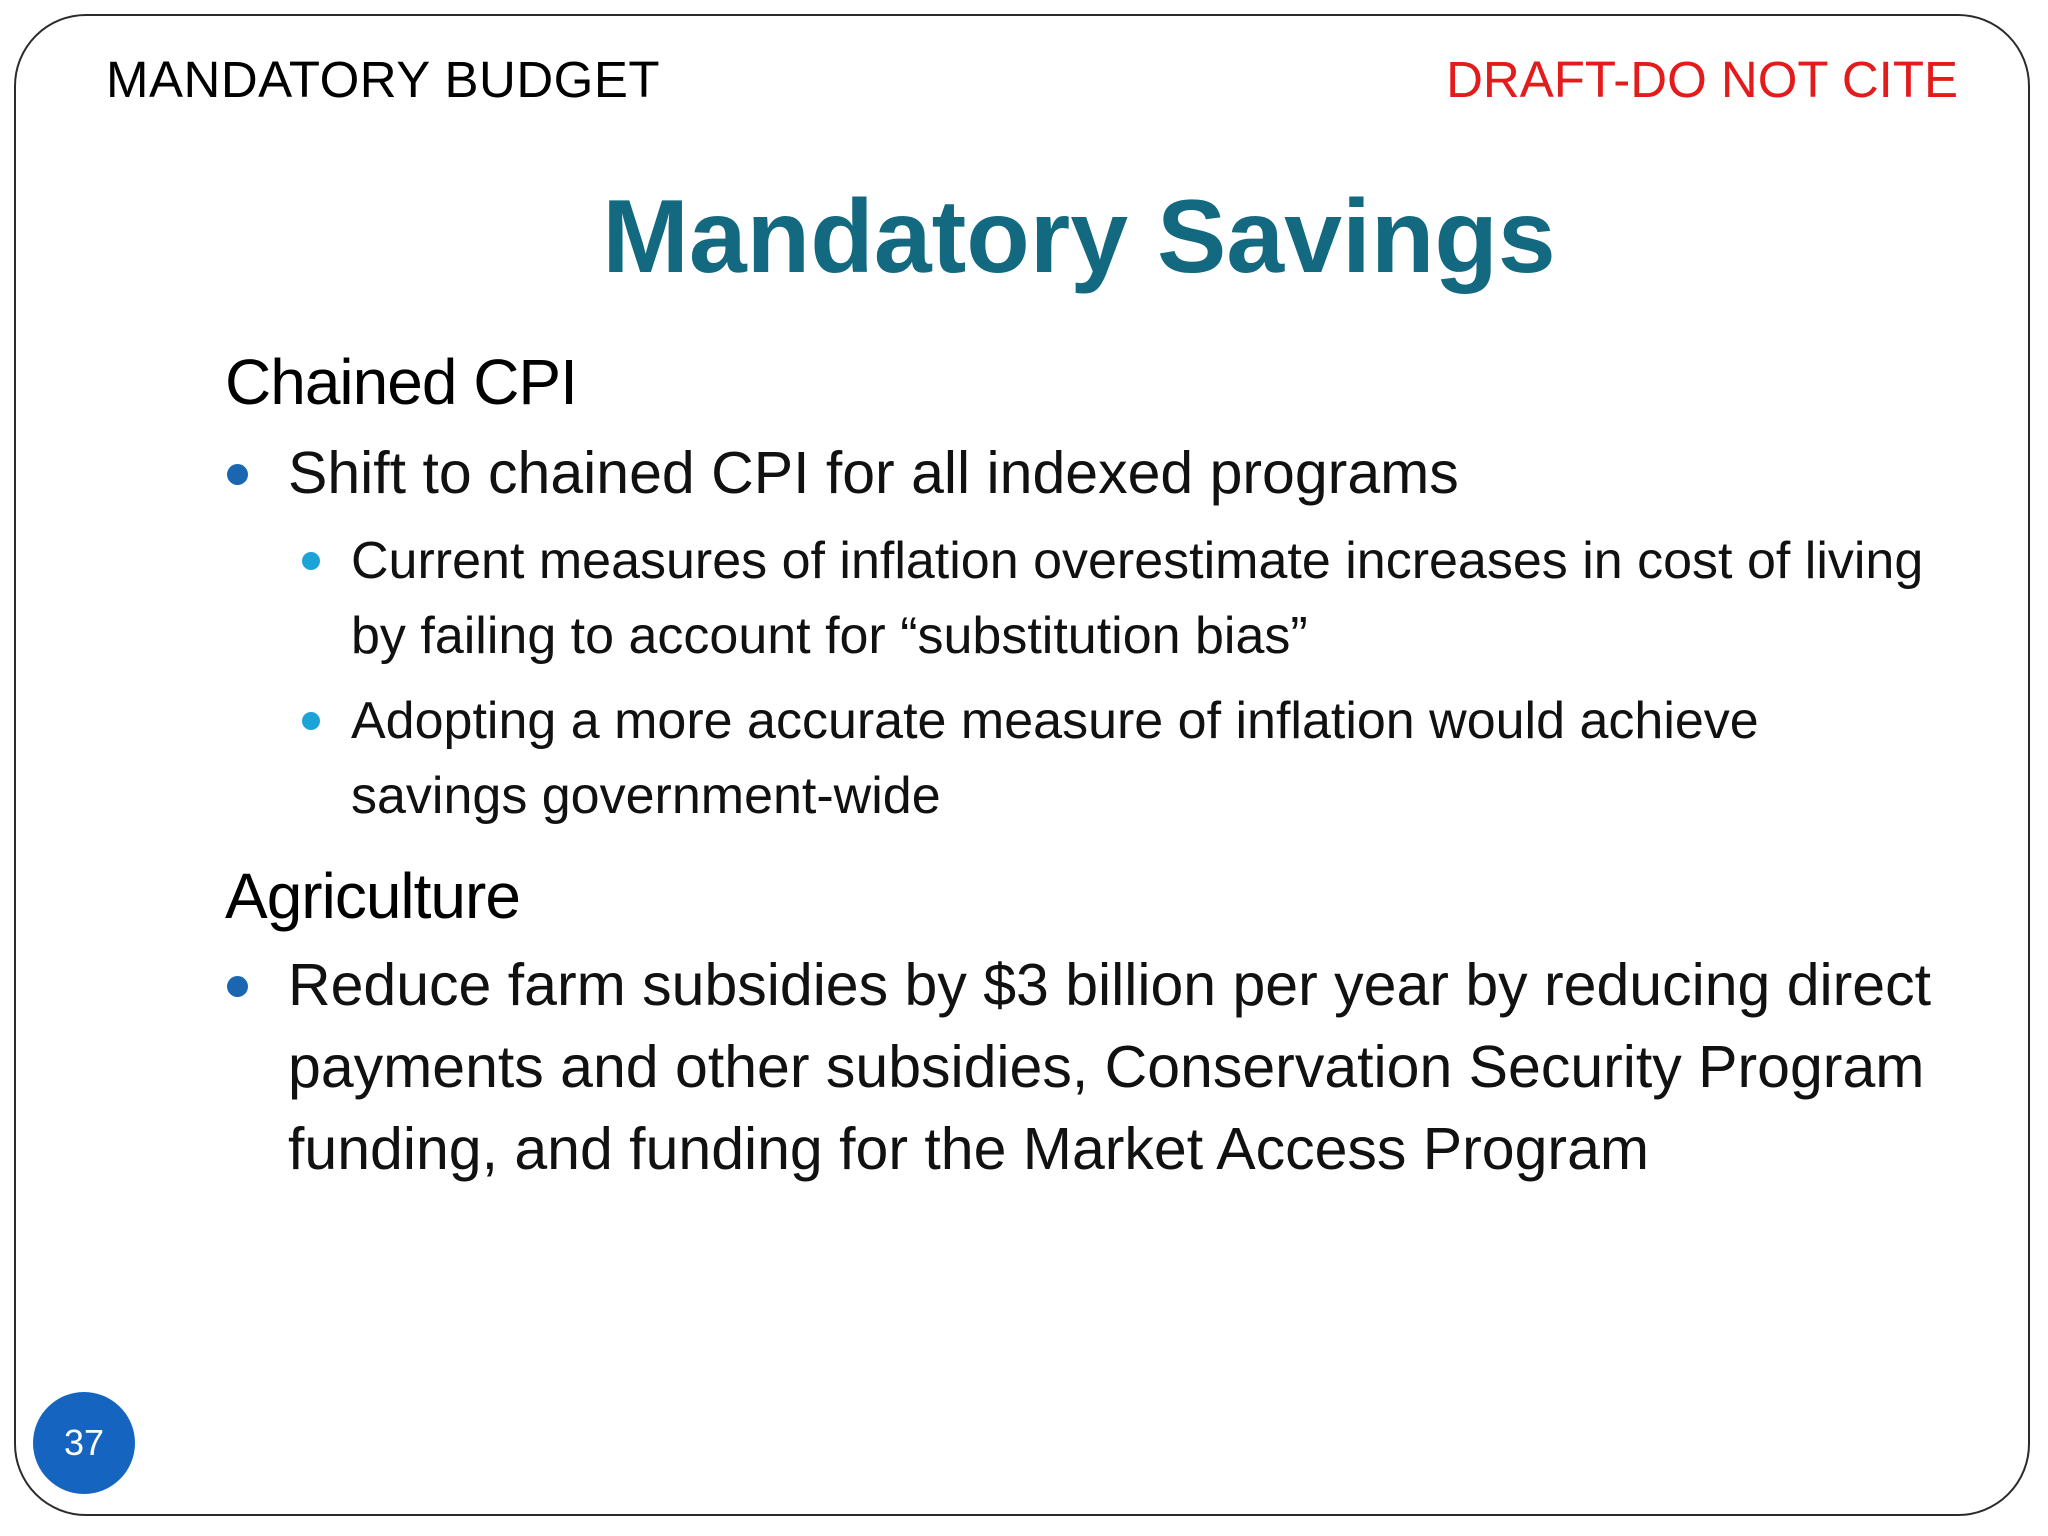 This screenshot has height=1536, width=2048. What do you see at coordinates (1079, 237) in the screenshot?
I see `slide-title: Mandatory Savings` at bounding box center [1079, 237].